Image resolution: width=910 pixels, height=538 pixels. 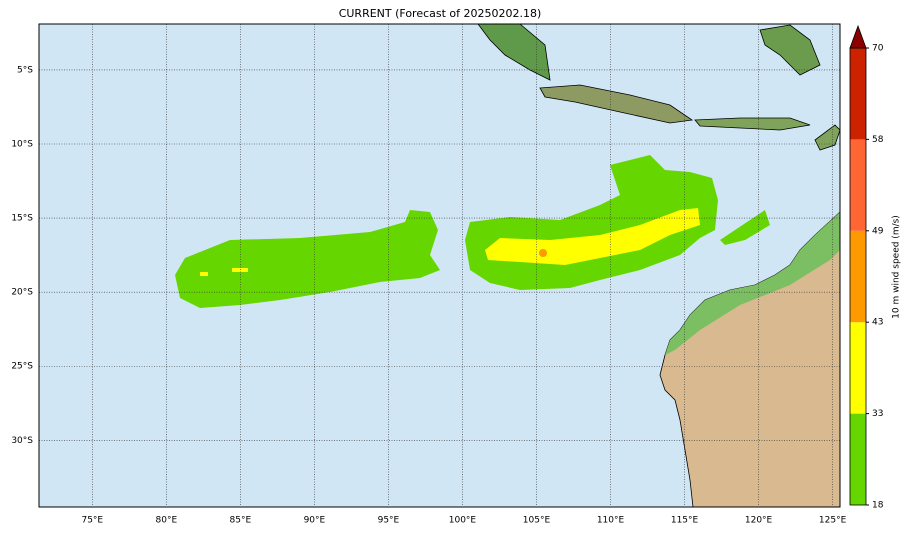 I want to click on x-tick-label: 115°E, so click(x=685, y=521).